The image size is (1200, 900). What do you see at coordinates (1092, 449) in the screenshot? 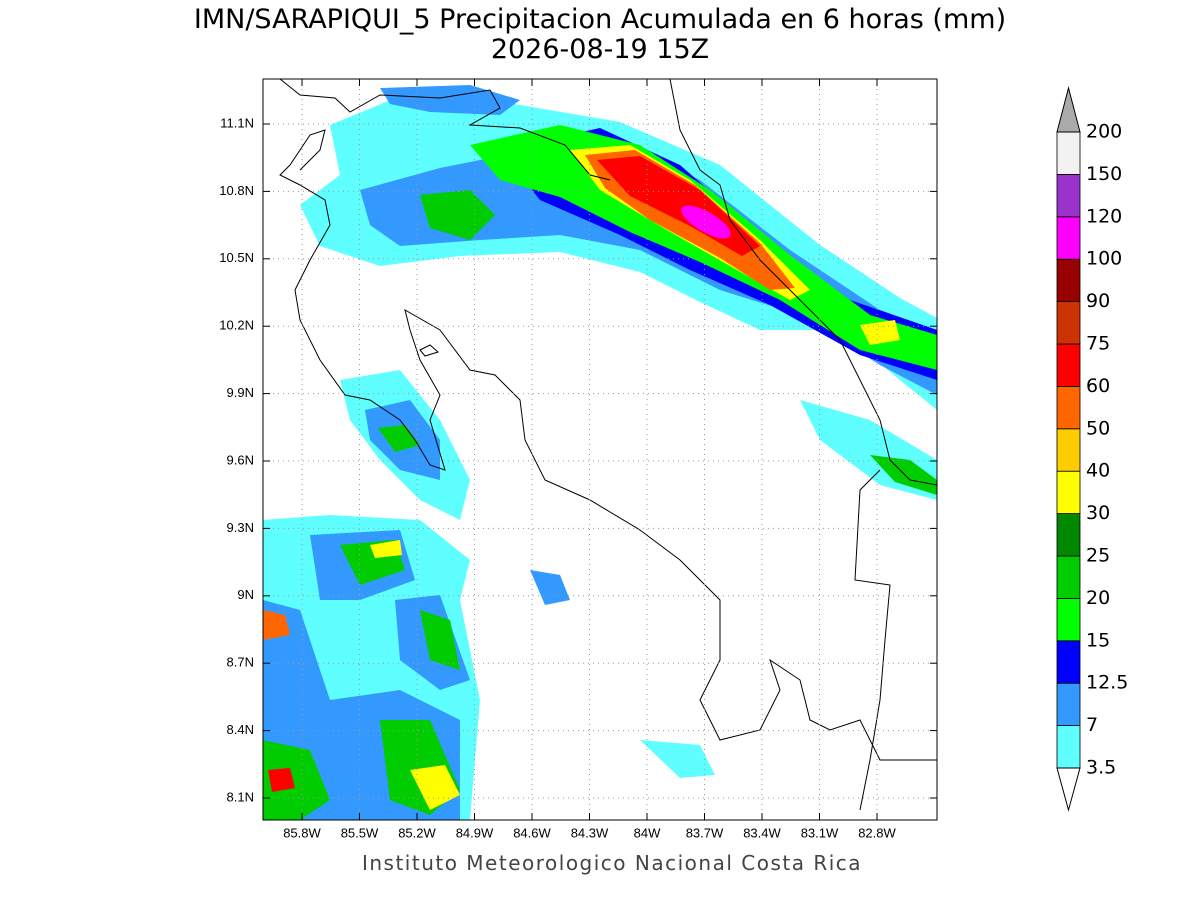
I see `colorbar: 3.5 7 12.5 15 20 25 30 40 50 60 75 90 100 120 150 200` at bounding box center [1092, 449].